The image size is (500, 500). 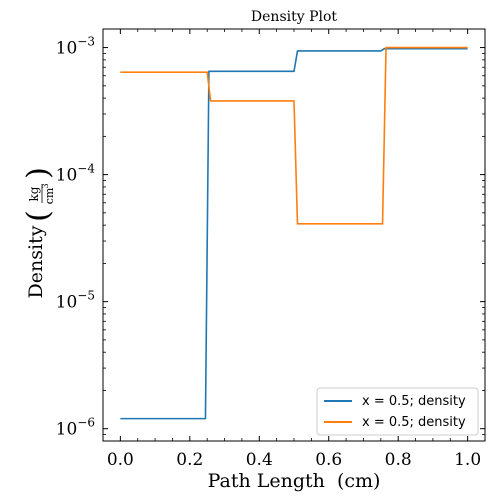 What do you see at coordinates (75, 47) in the screenshot?
I see `y-tick-label-3: 10⁻³` at bounding box center [75, 47].